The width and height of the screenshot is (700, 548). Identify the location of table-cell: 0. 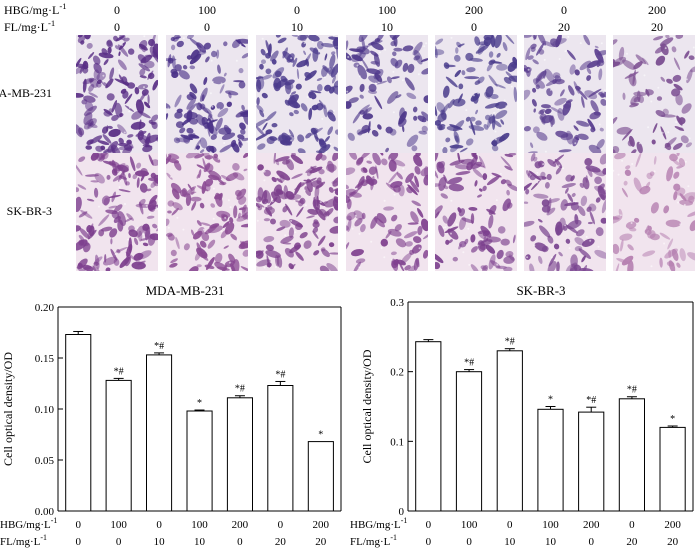
(117, 10).